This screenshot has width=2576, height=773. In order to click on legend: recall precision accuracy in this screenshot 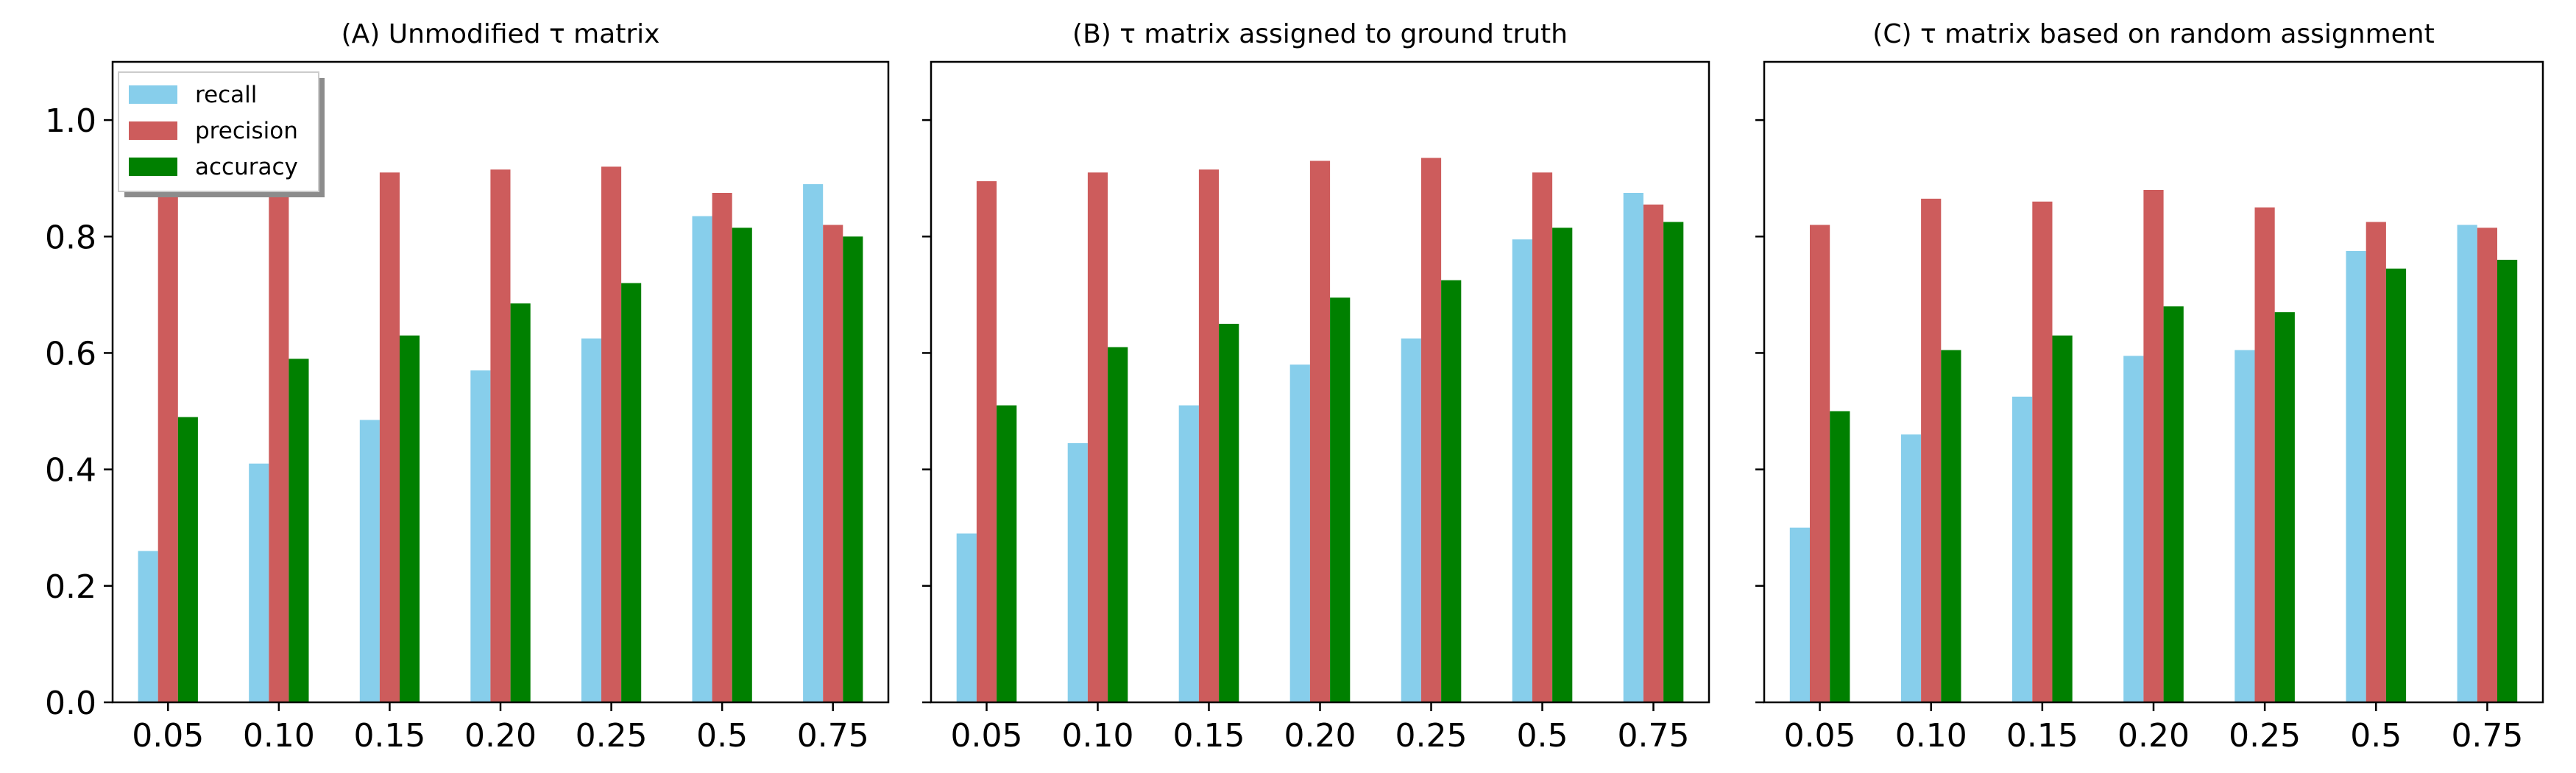, I will do `click(221, 134)`.